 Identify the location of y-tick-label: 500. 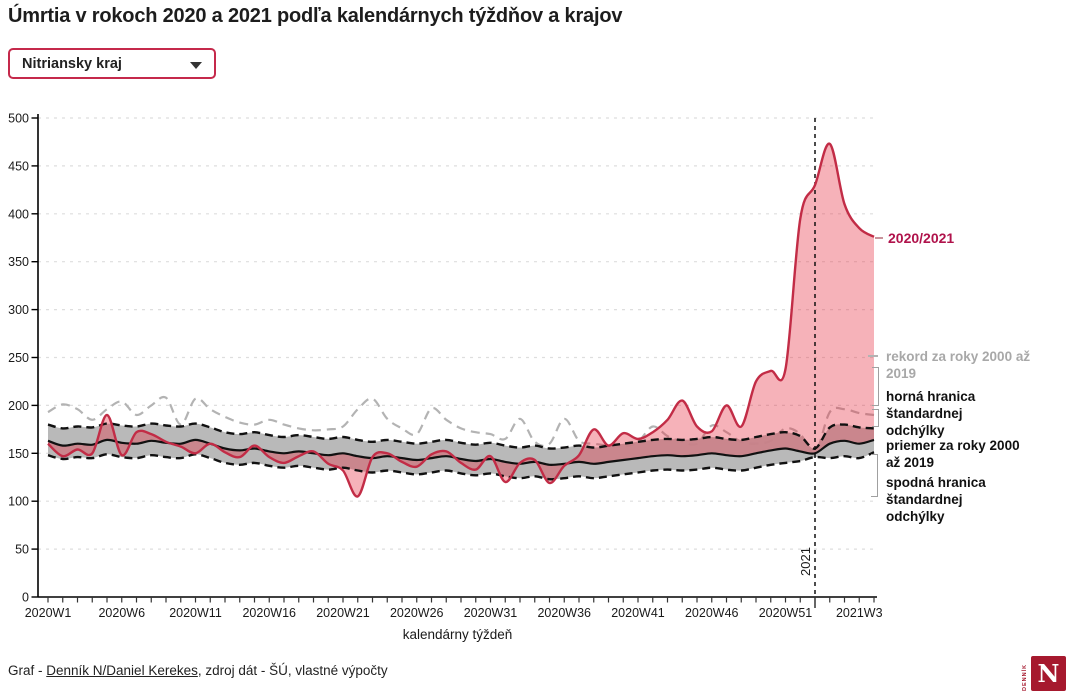
(18, 119).